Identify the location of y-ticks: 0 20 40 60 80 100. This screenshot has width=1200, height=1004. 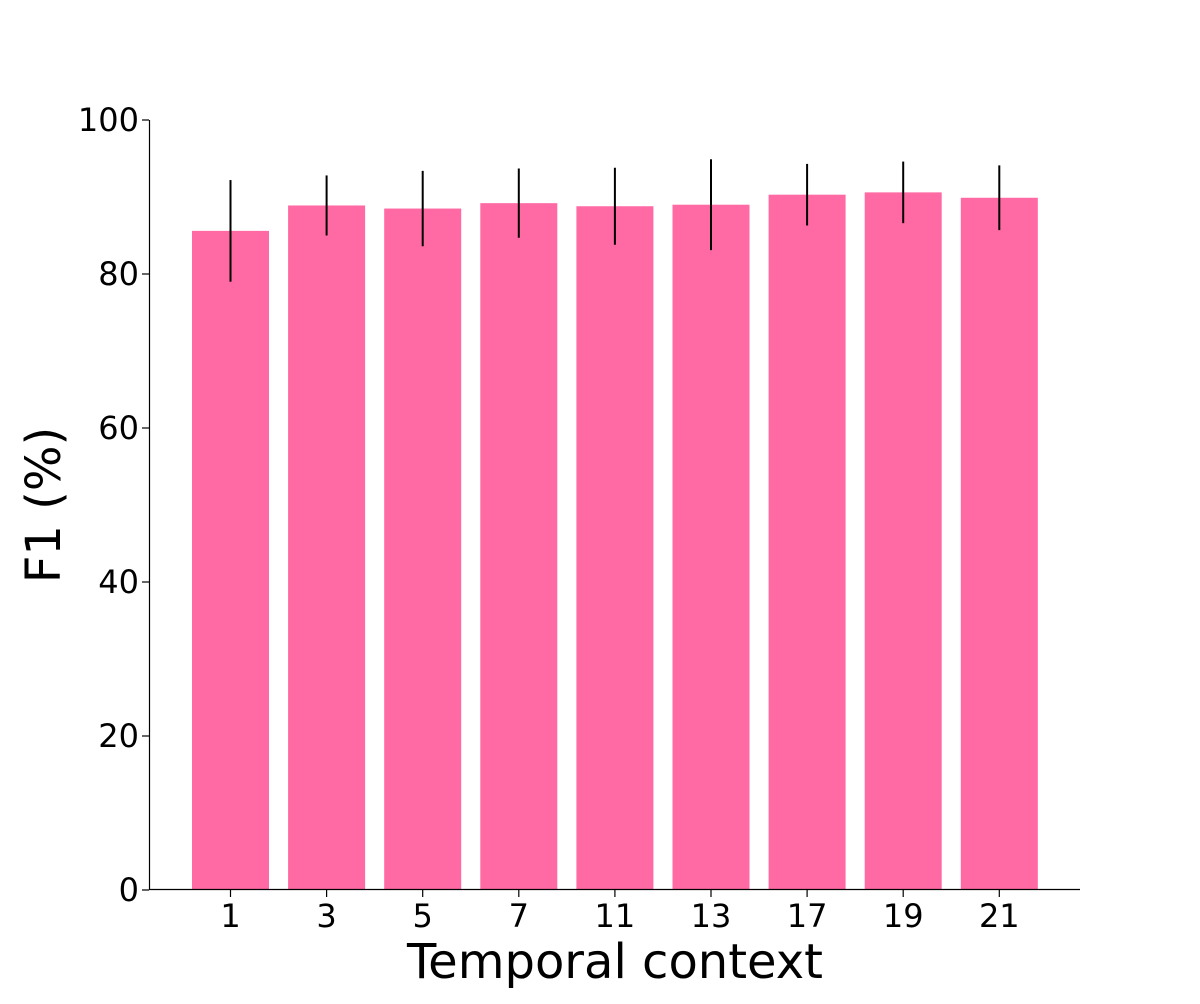
(113, 505).